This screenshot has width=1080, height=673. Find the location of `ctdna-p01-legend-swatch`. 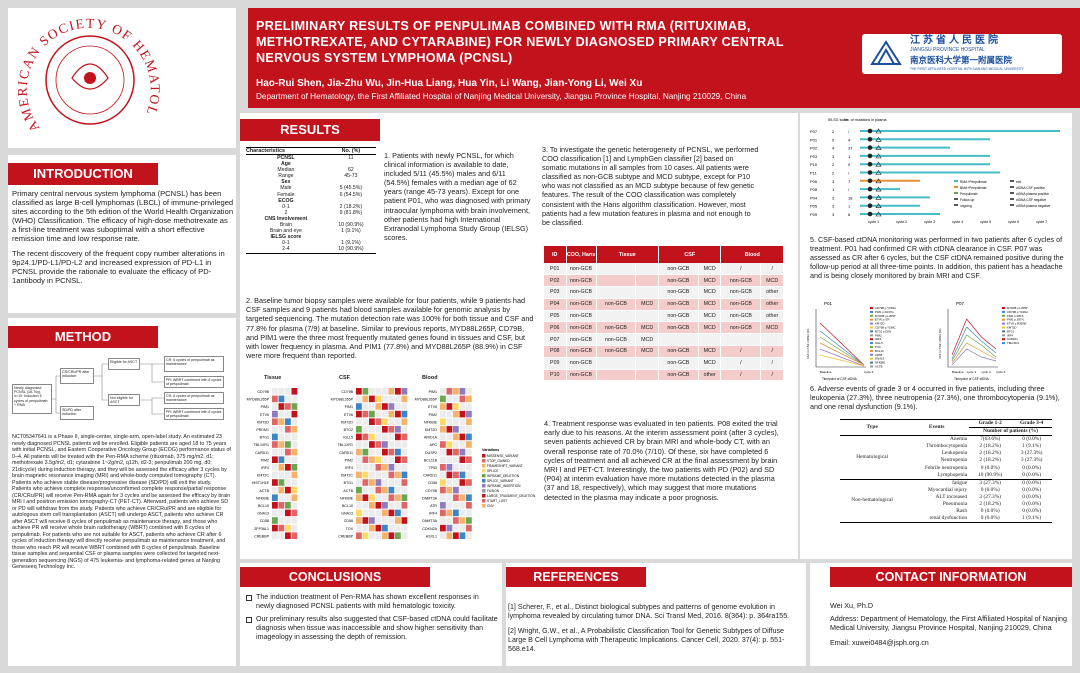

ctdna-p01-legend-swatch is located at coordinates (871, 366).